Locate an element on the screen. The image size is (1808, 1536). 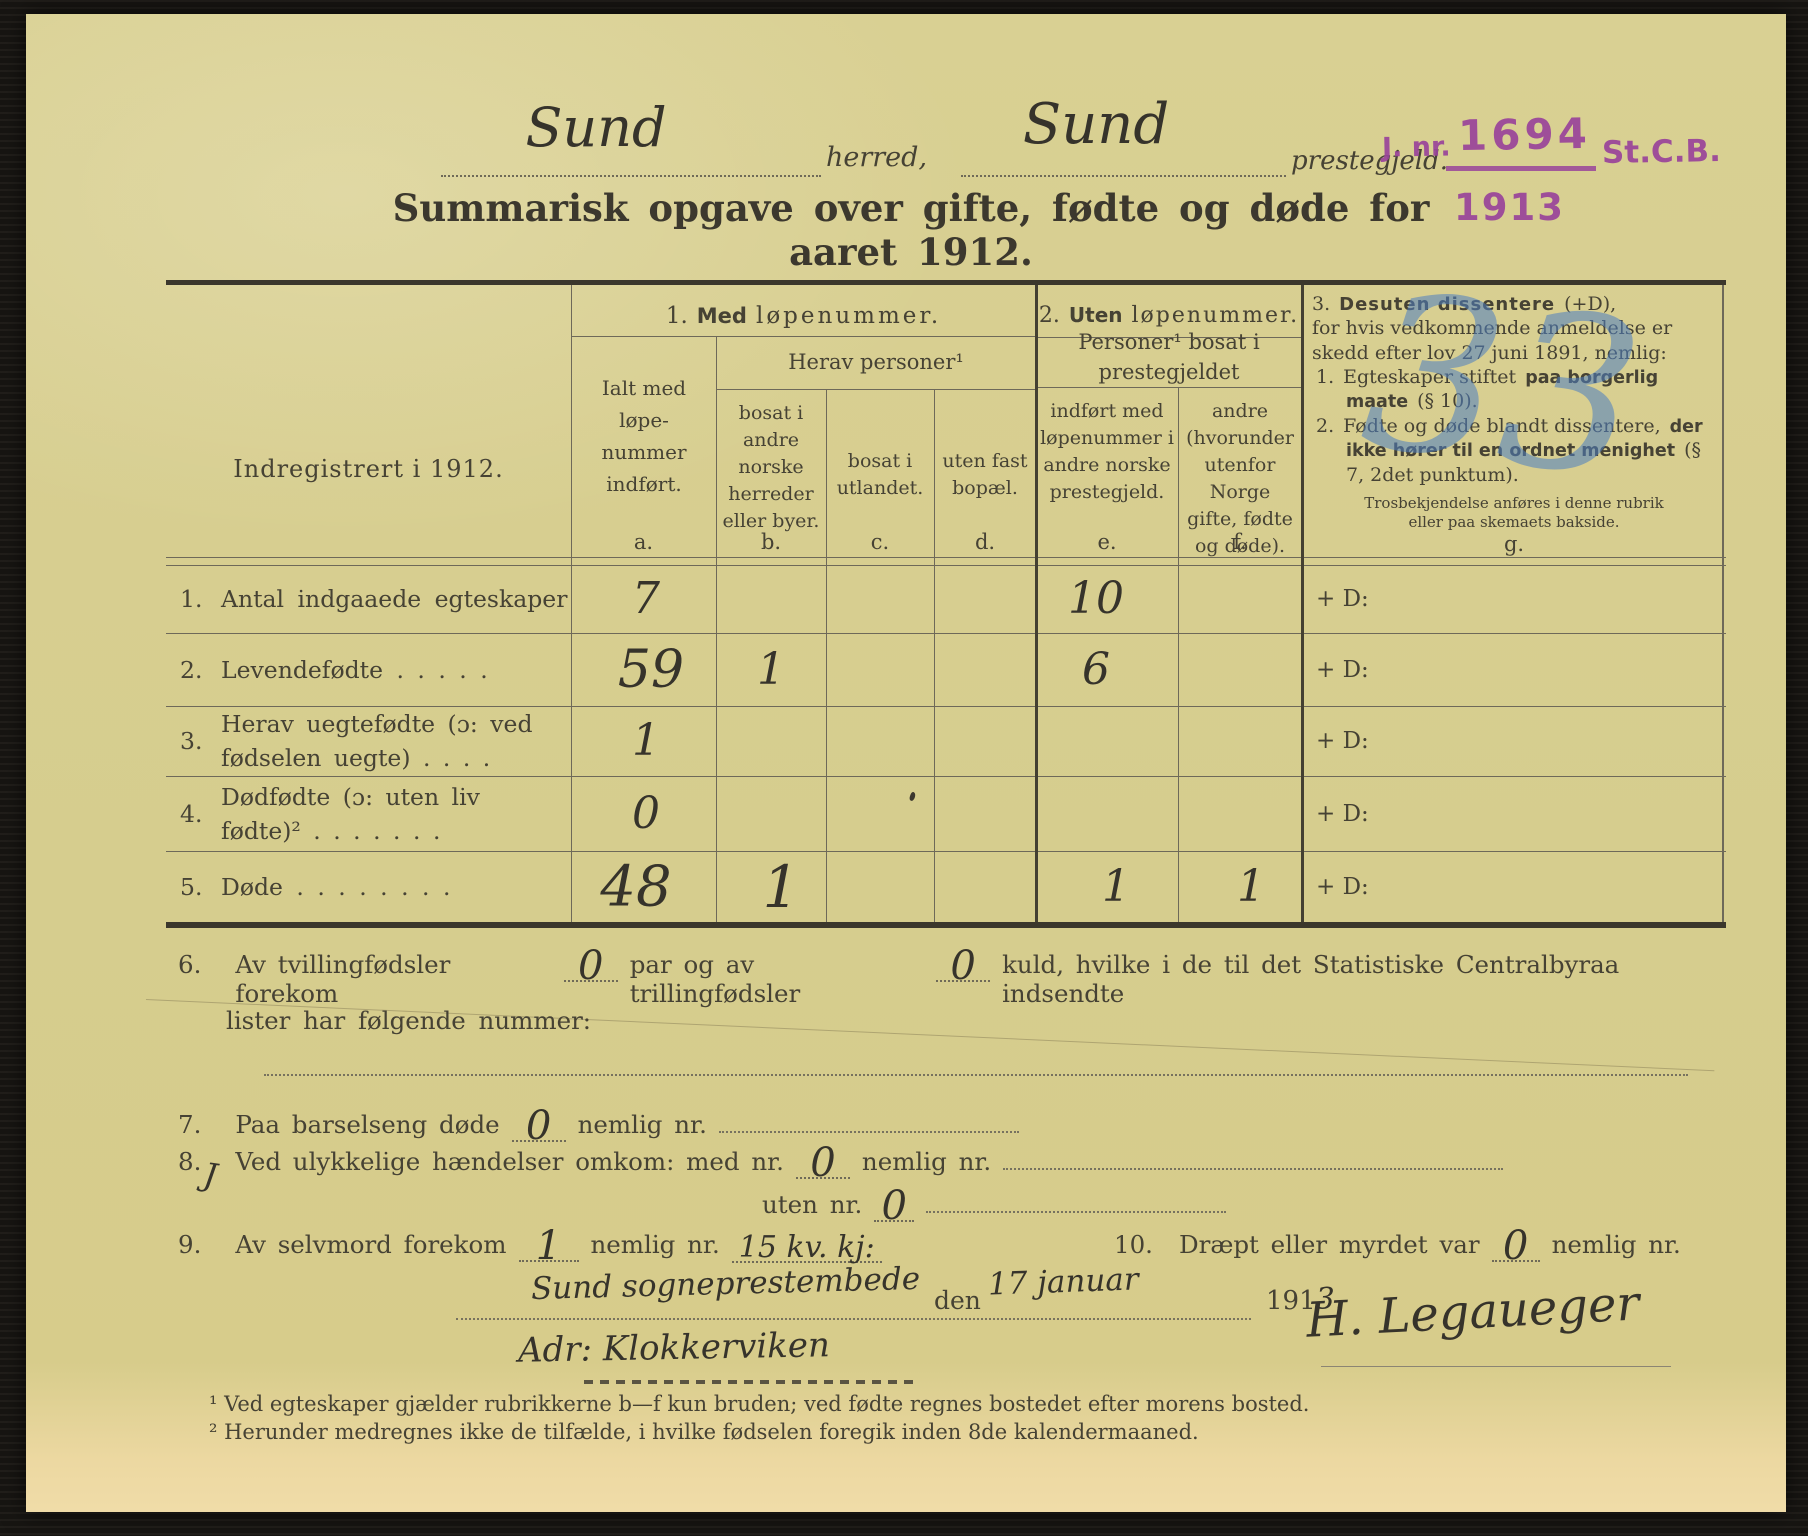
item-text: uten nr. is located at coordinates (812, 1204).